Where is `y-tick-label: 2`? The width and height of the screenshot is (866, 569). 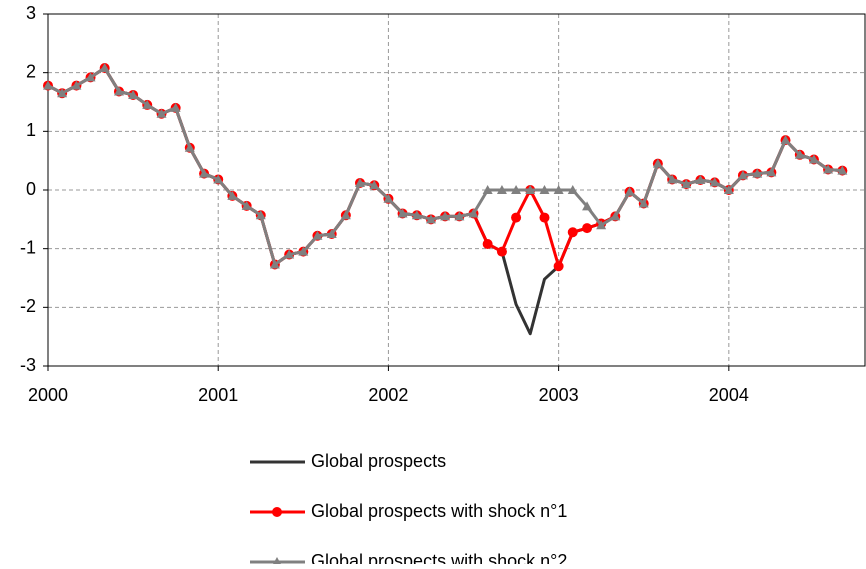
y-tick-label: 2 is located at coordinates (31, 71).